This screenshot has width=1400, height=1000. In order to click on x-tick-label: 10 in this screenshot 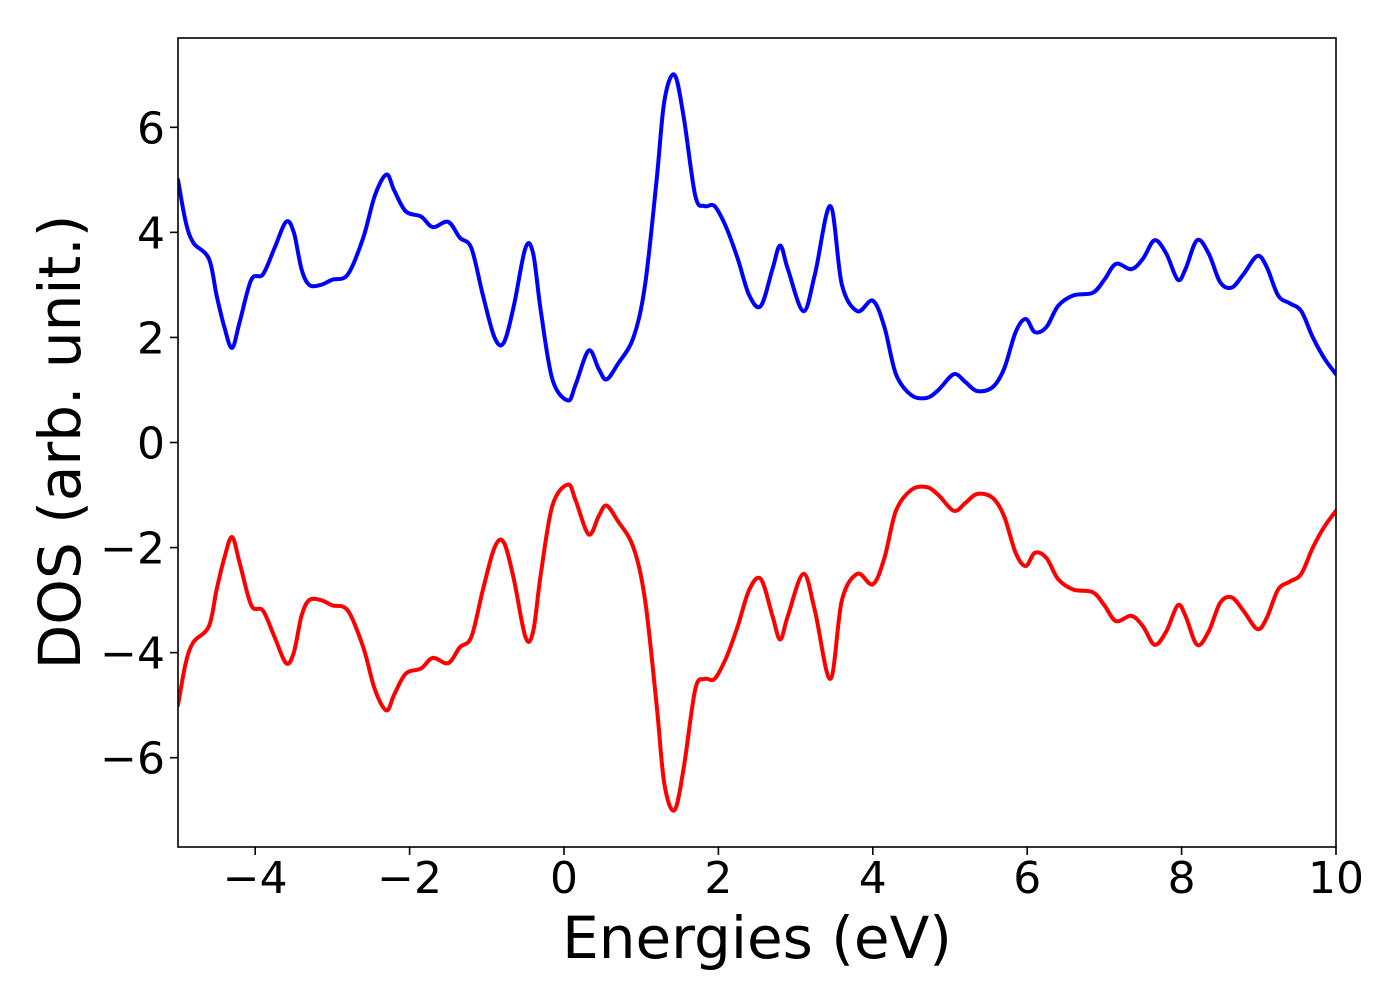, I will do `click(1336, 878)`.